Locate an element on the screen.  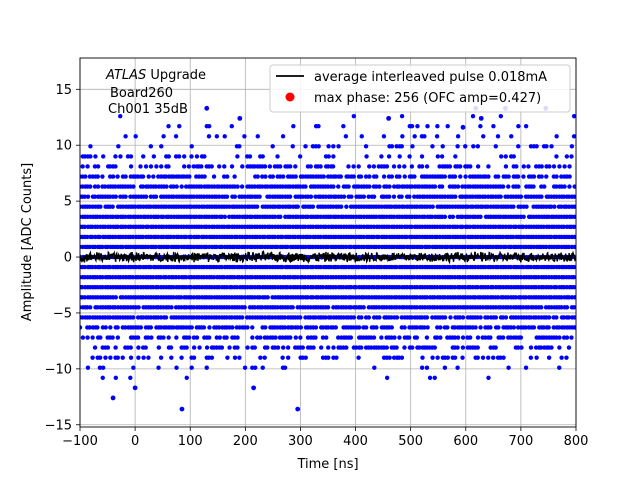
x-tick-label: 400 is located at coordinates (355, 441).